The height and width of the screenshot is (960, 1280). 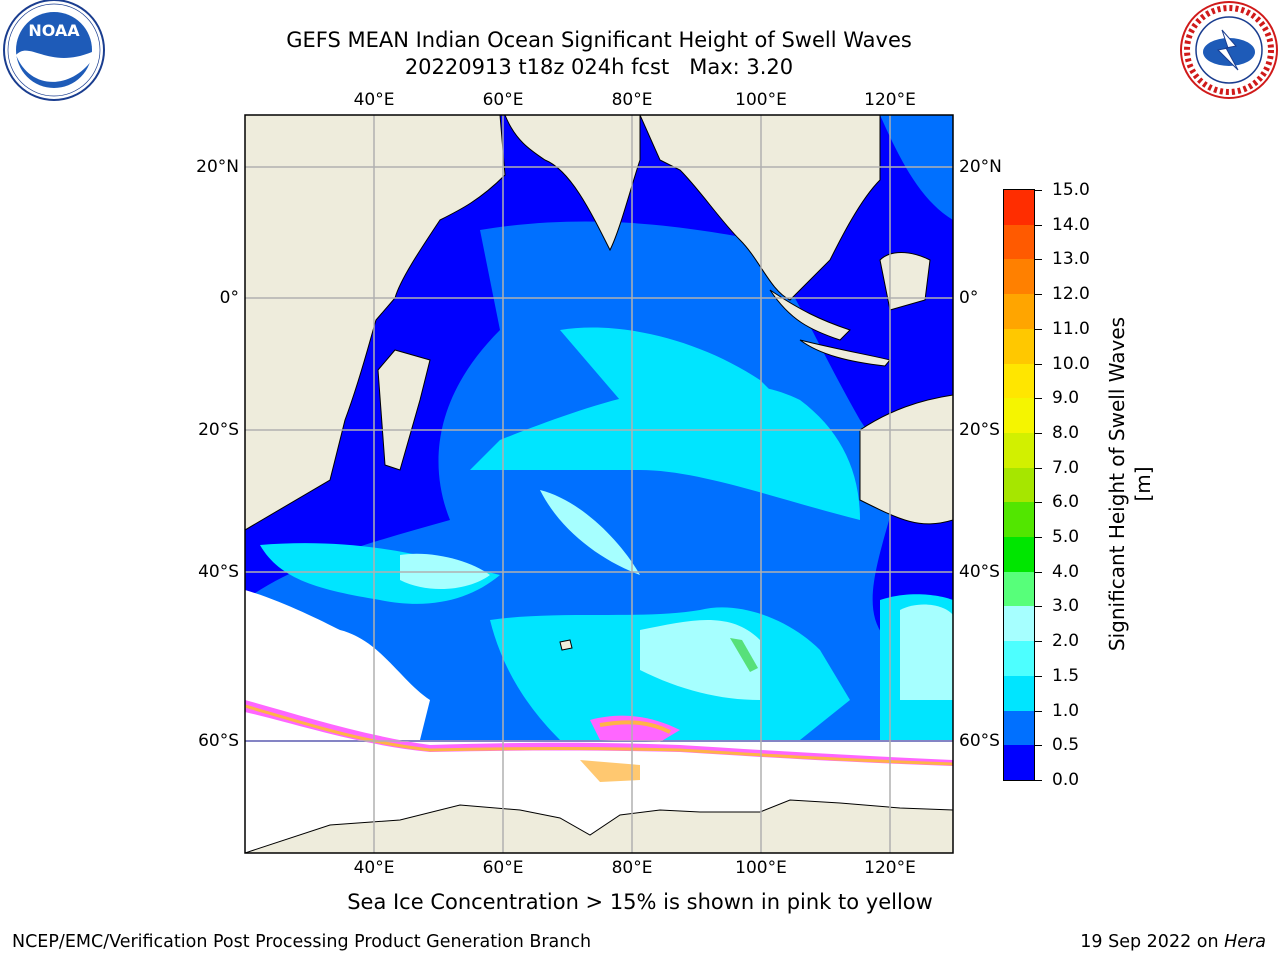 What do you see at coordinates (979, 430) in the screenshot?
I see `lat-tick-right: 20°S` at bounding box center [979, 430].